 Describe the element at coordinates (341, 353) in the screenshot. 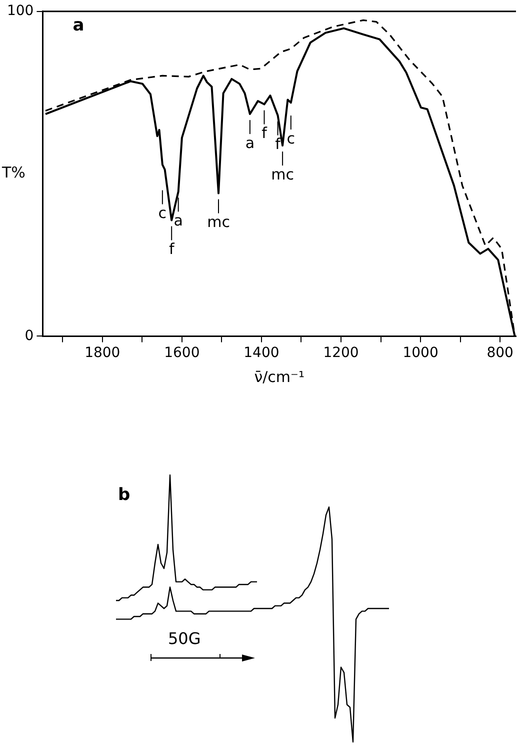

I see `x-tick-label: 1200` at that location.